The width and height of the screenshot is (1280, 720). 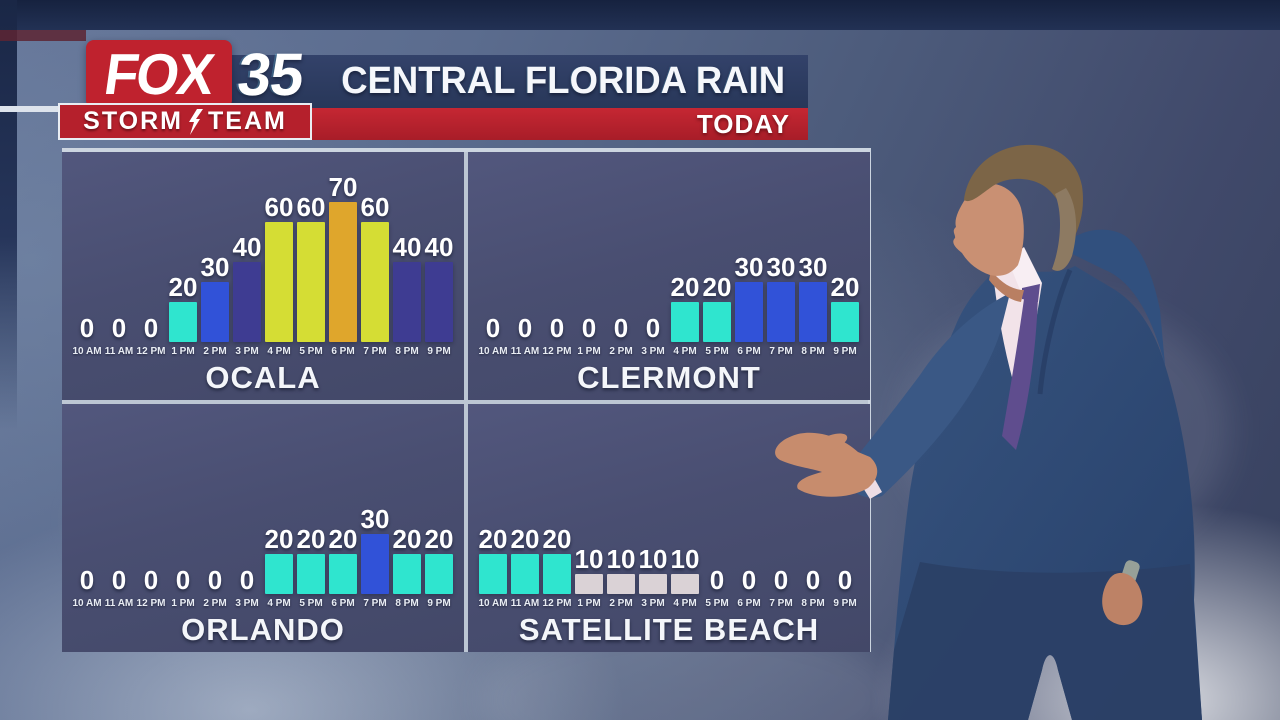 What do you see at coordinates (196, 121) in the screenshot?
I see `lightning-bolt-icon` at bounding box center [196, 121].